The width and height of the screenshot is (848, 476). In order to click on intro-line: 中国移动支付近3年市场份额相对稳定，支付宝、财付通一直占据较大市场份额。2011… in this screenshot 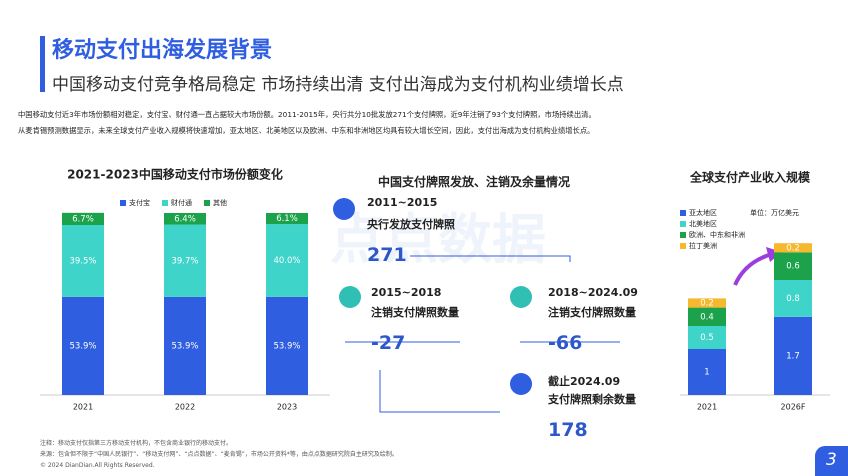, I will do `click(307, 114)`.